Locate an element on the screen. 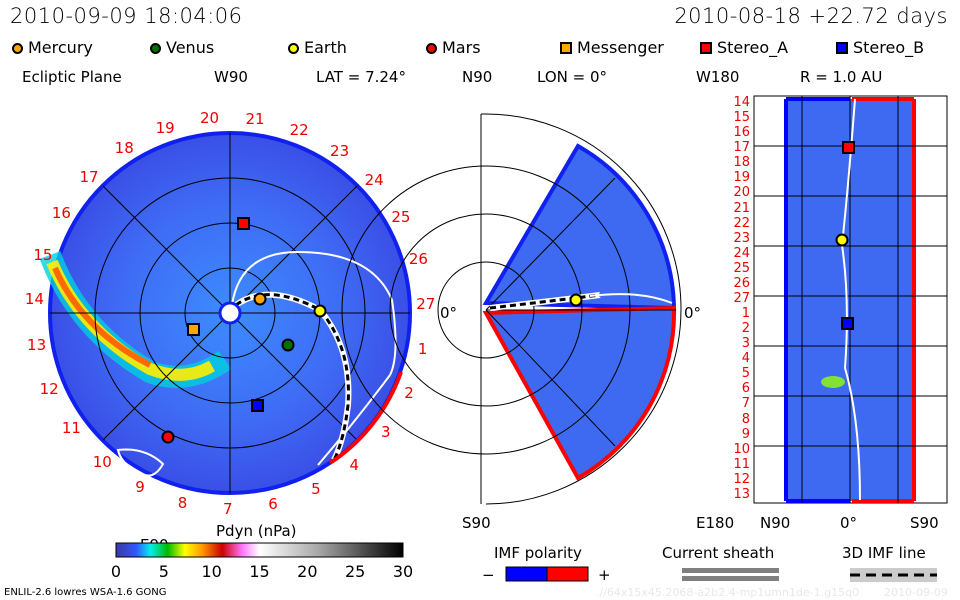  ecliptic-day-label: 7 is located at coordinates (227, 508).